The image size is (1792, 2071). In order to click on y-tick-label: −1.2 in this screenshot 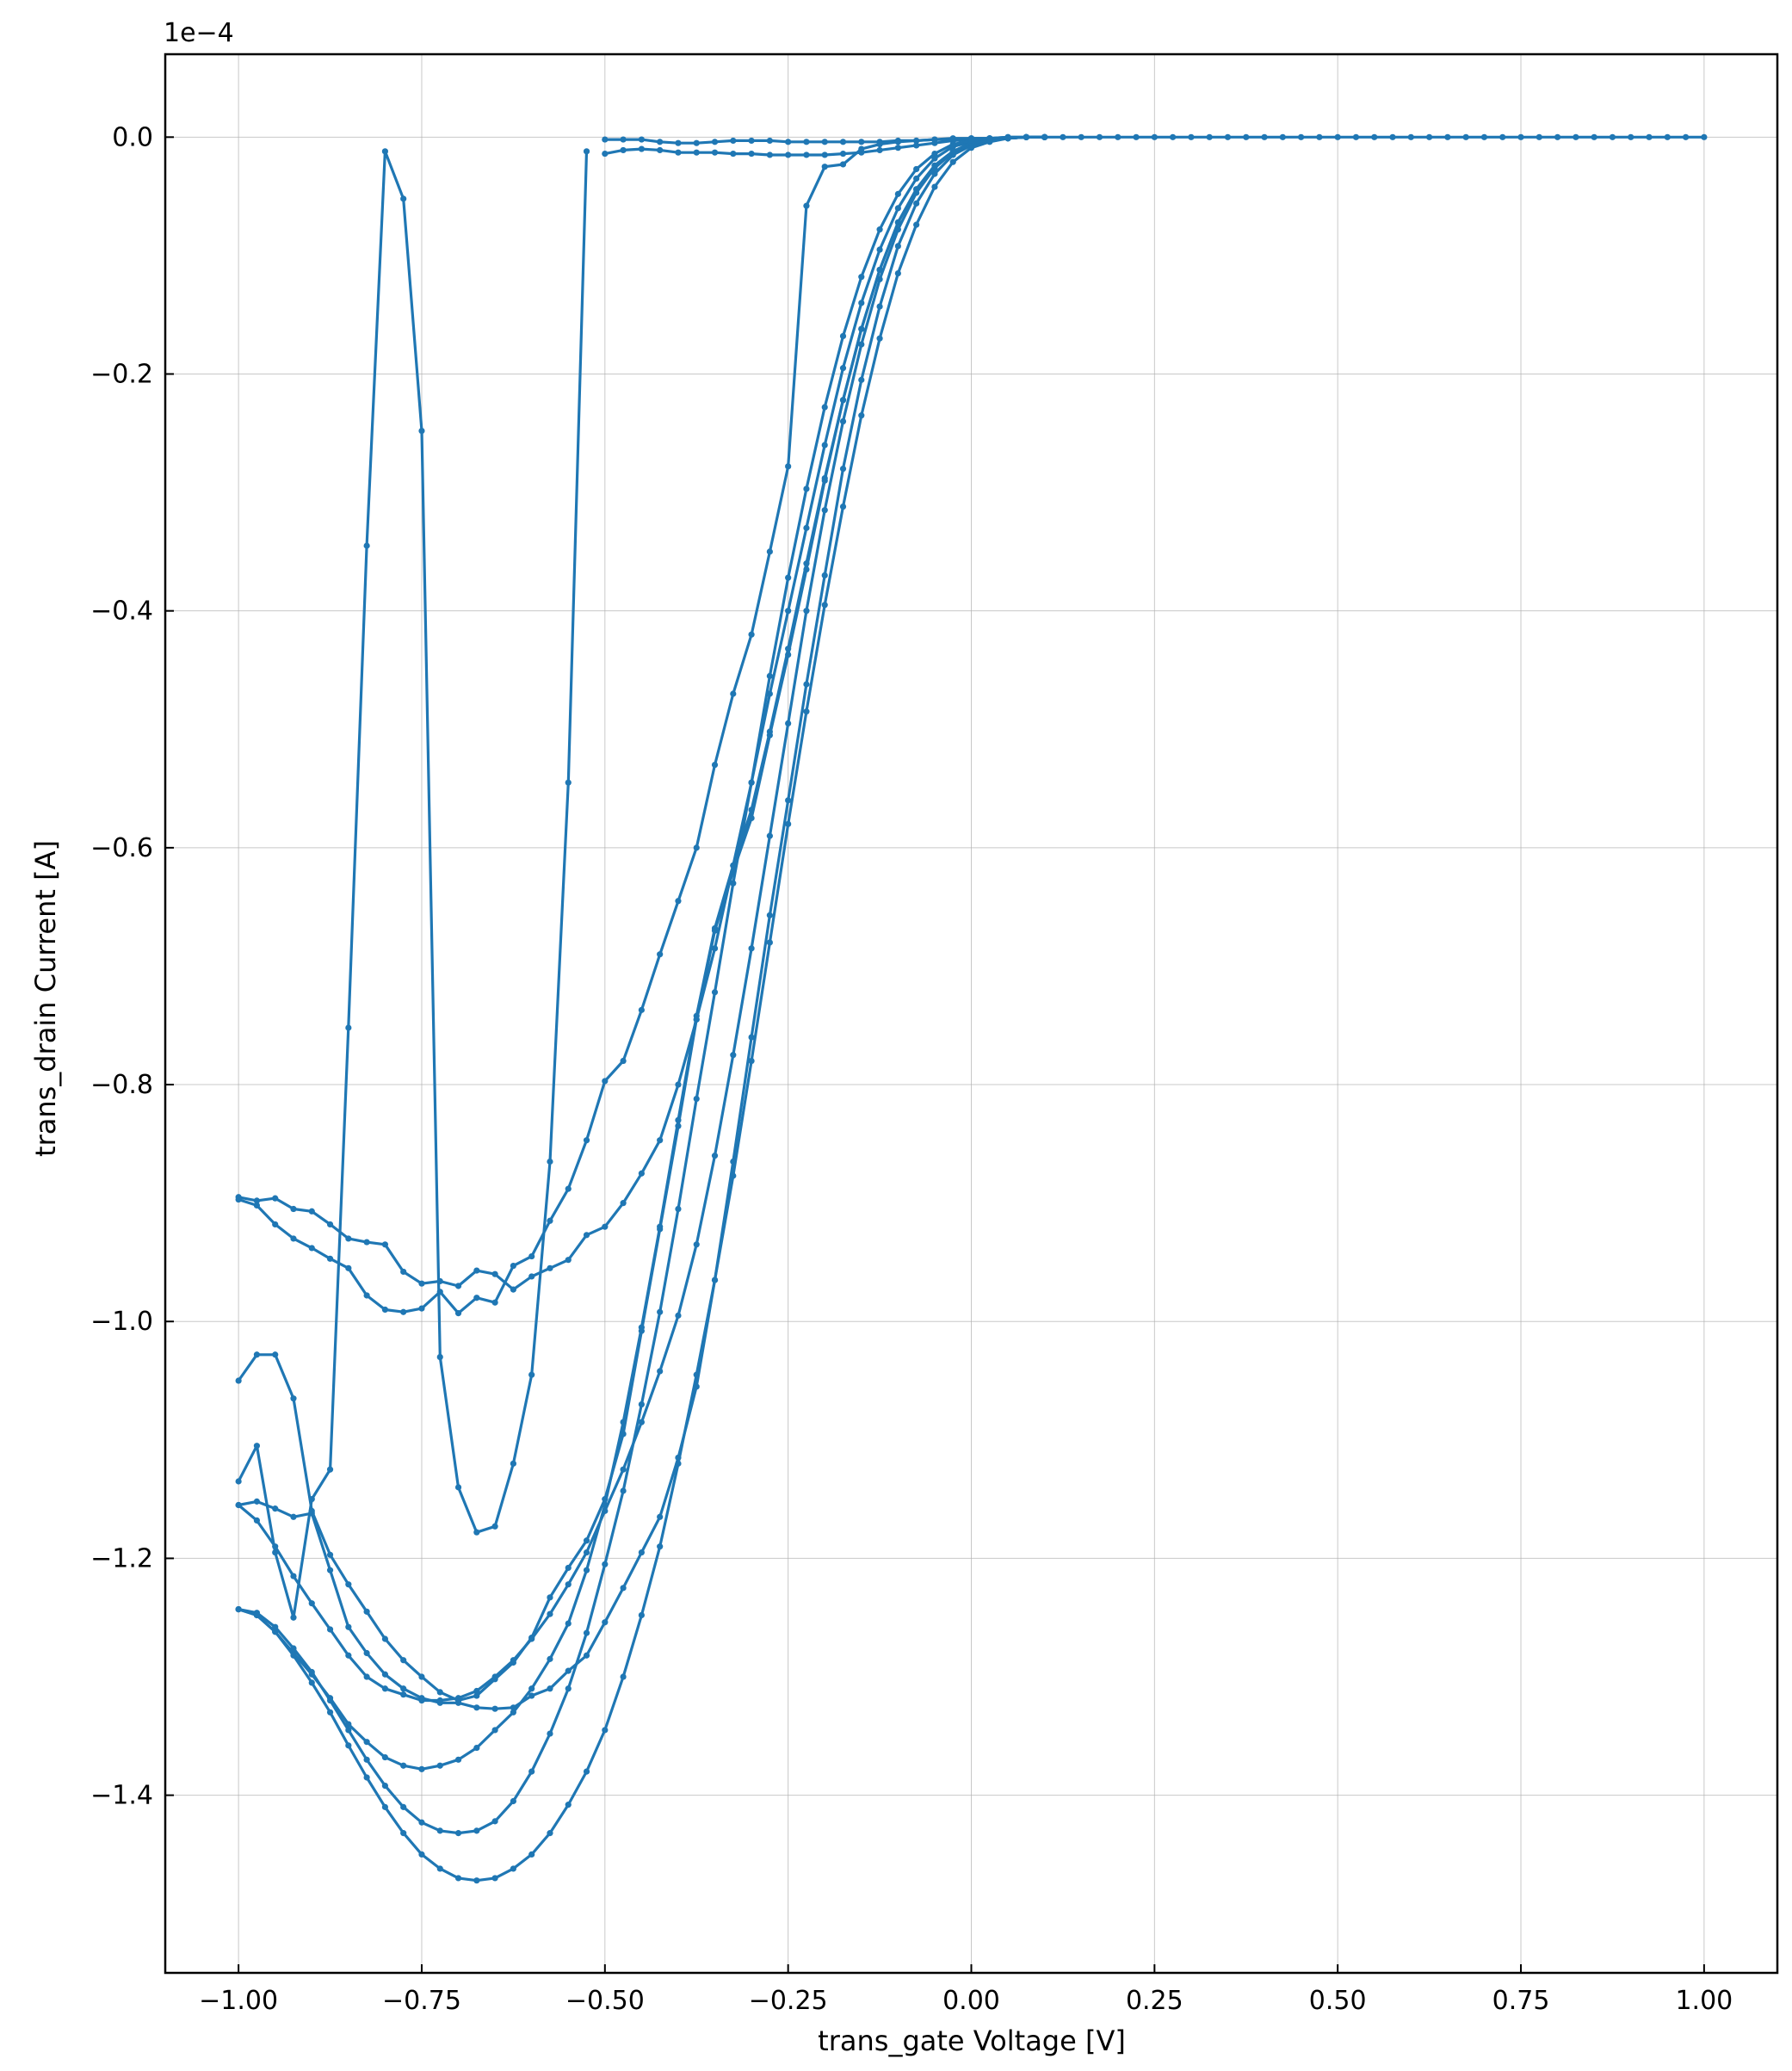, I will do `click(121, 1558)`.